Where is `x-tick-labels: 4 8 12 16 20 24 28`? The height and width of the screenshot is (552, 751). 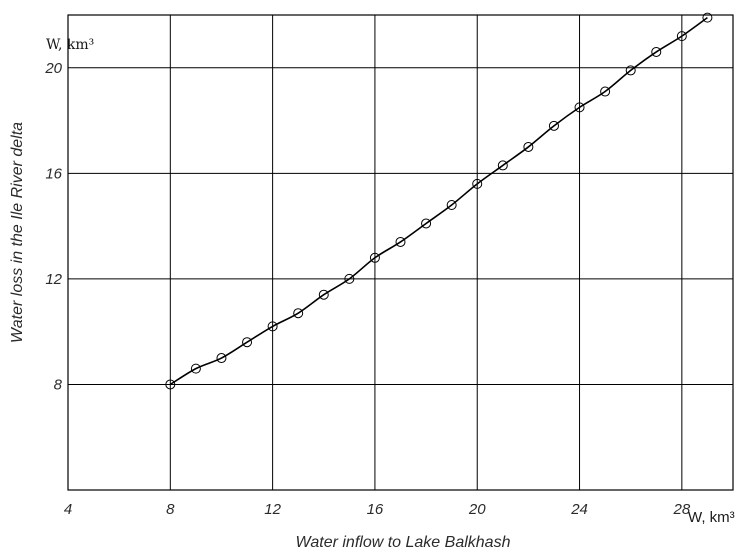
x-tick-labels: 4 8 12 16 20 24 28 is located at coordinates (377, 509).